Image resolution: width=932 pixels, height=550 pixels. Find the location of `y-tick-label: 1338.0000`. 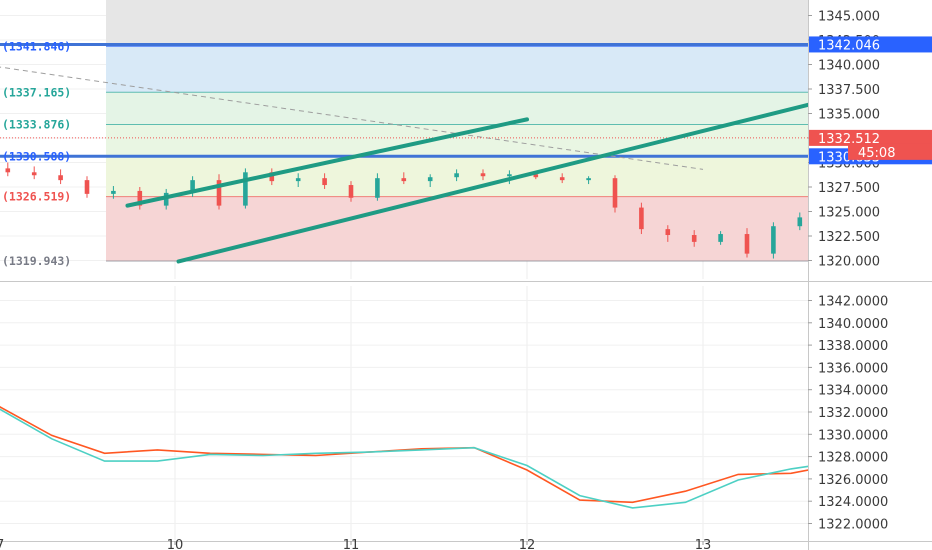

y-tick-label: 1338.0000 is located at coordinates (853, 346).